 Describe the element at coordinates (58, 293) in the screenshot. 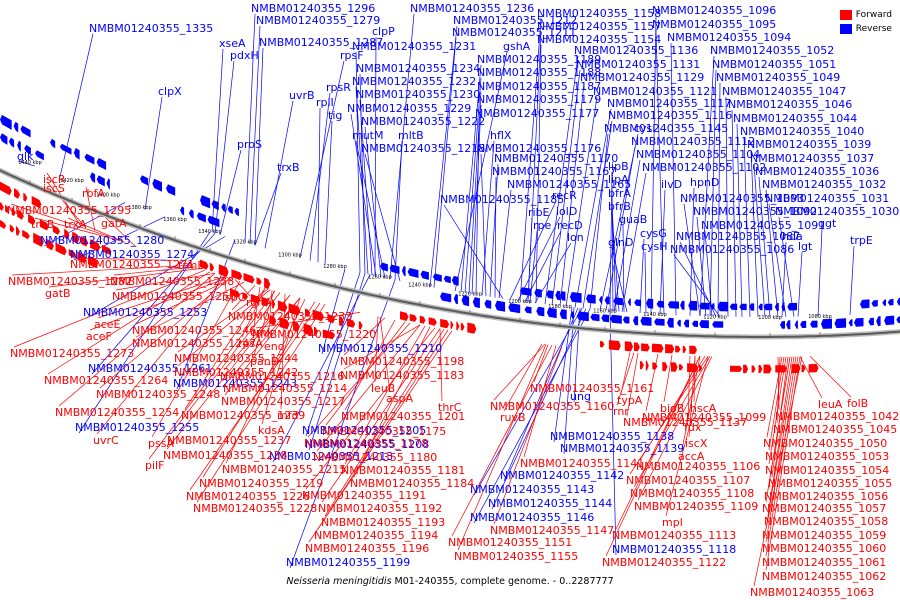

I see `gene-label: gatB` at that location.